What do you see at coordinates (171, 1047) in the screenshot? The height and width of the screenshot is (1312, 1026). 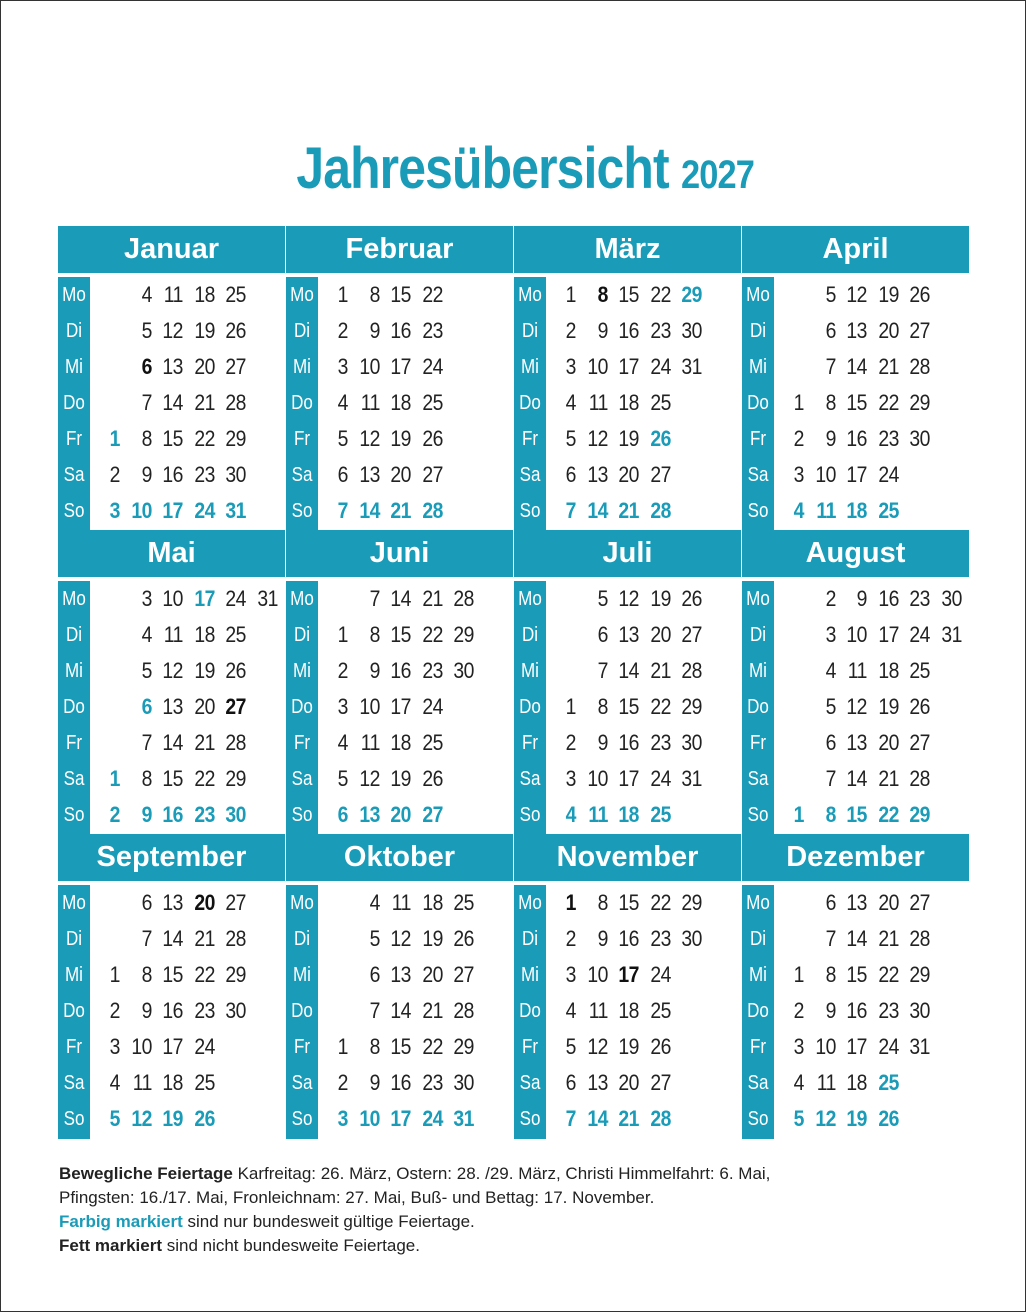 I see `week-row: Fr 3 10 17 24` at bounding box center [171, 1047].